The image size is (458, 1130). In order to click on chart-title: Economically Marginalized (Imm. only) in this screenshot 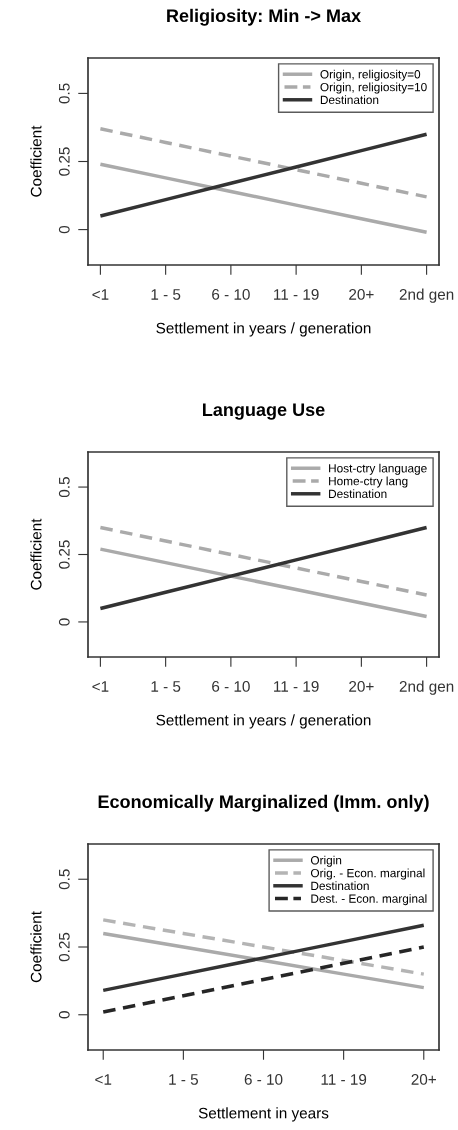, I will do `click(263, 803)`.